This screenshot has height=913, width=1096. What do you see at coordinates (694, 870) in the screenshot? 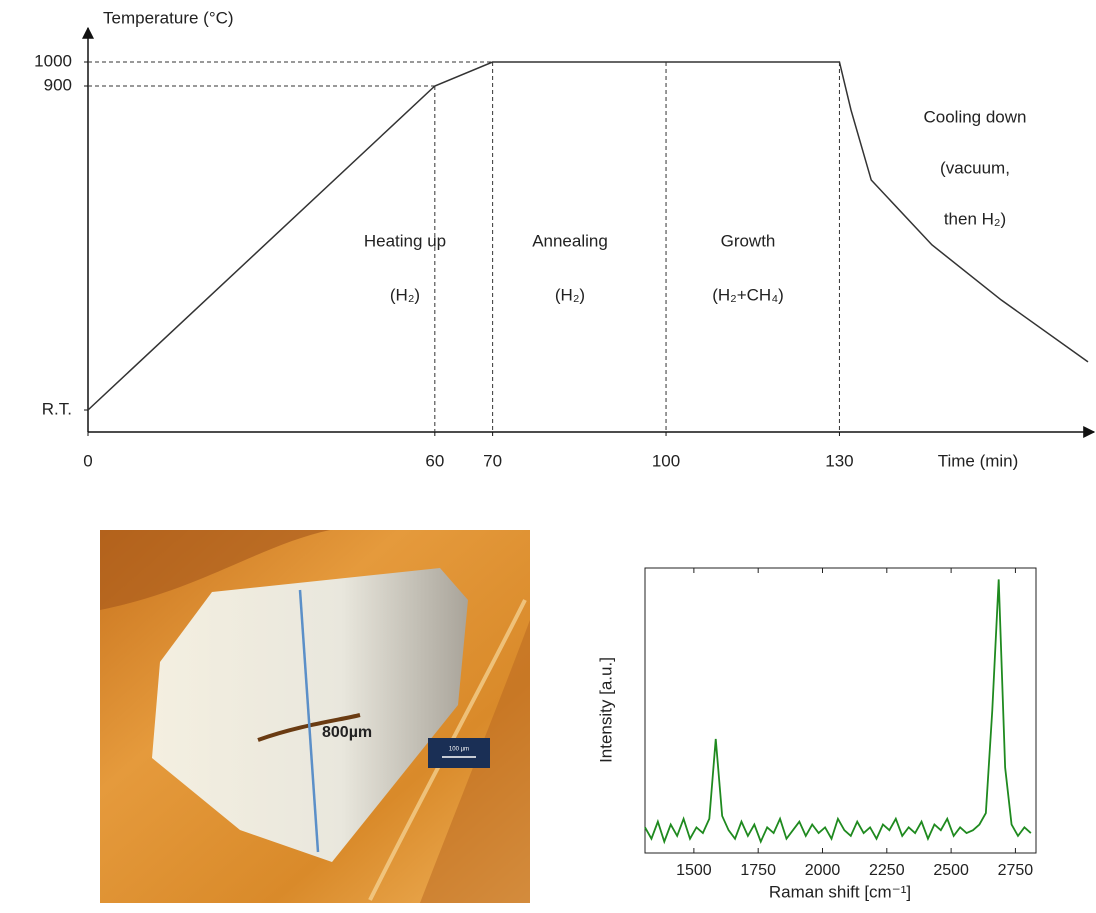
I see `x-tick-label: 1500` at bounding box center [694, 870].